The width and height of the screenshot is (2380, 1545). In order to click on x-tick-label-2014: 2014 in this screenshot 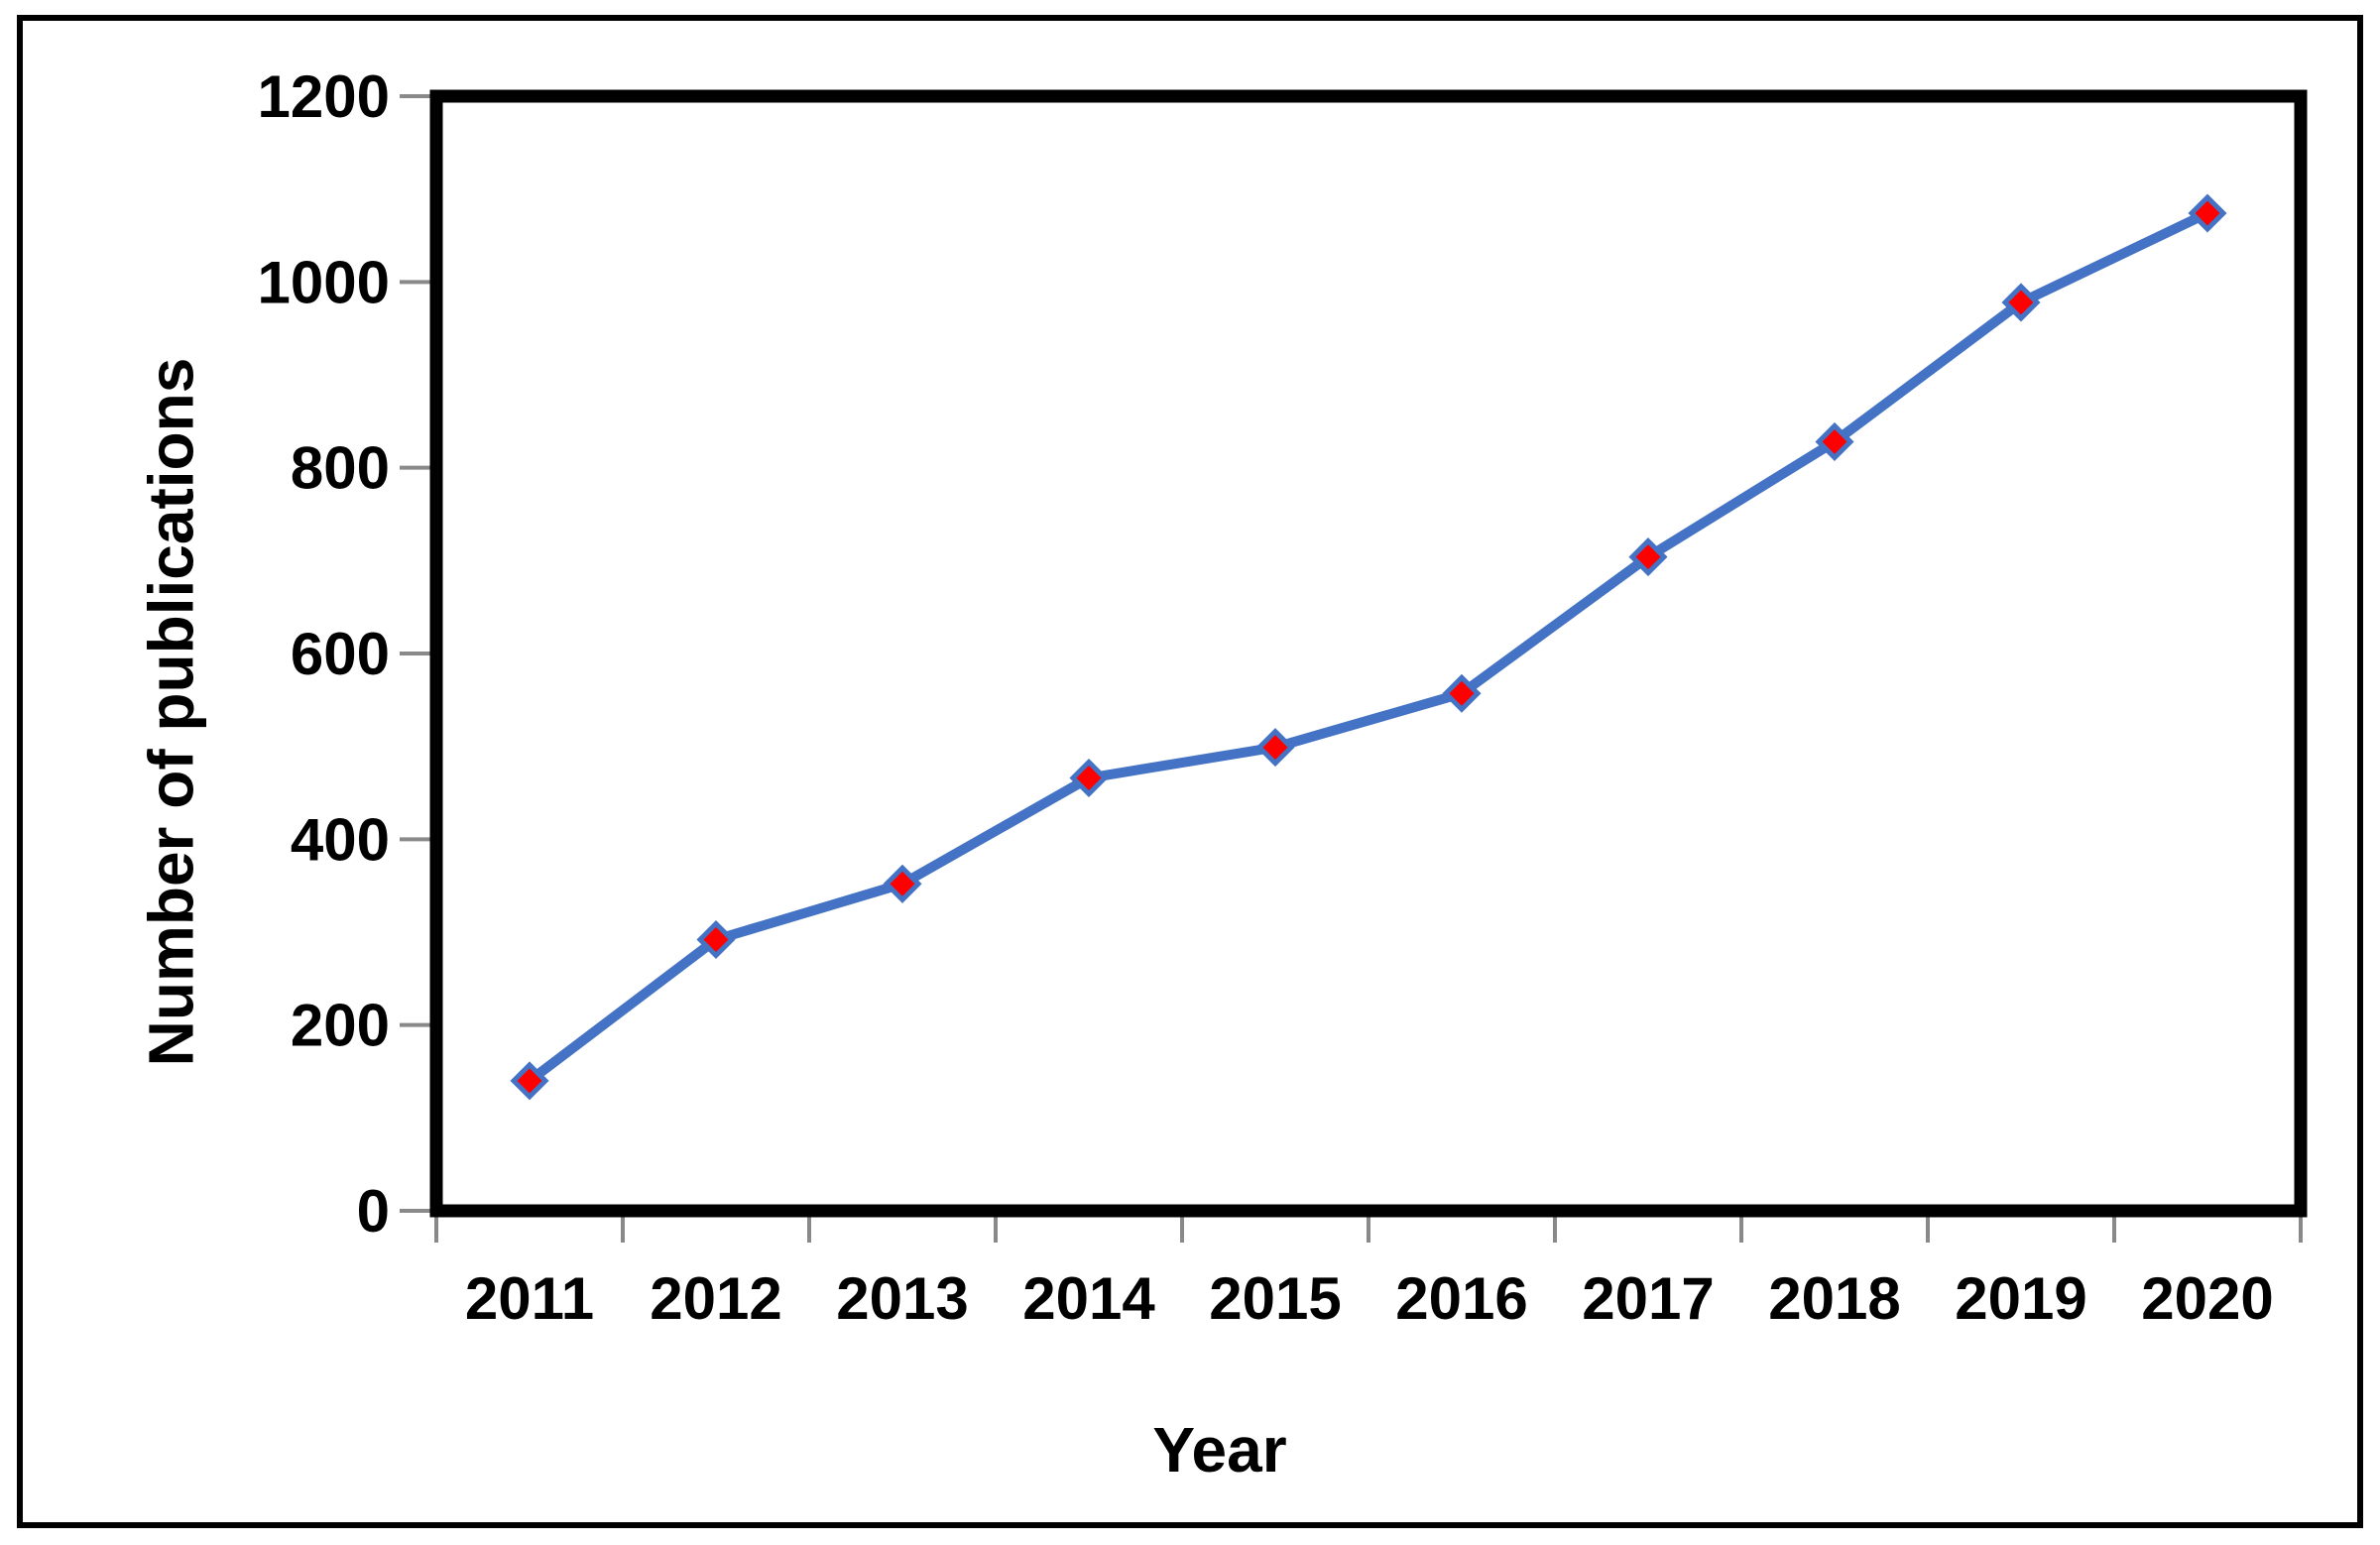, I will do `click(1088, 1299)`.